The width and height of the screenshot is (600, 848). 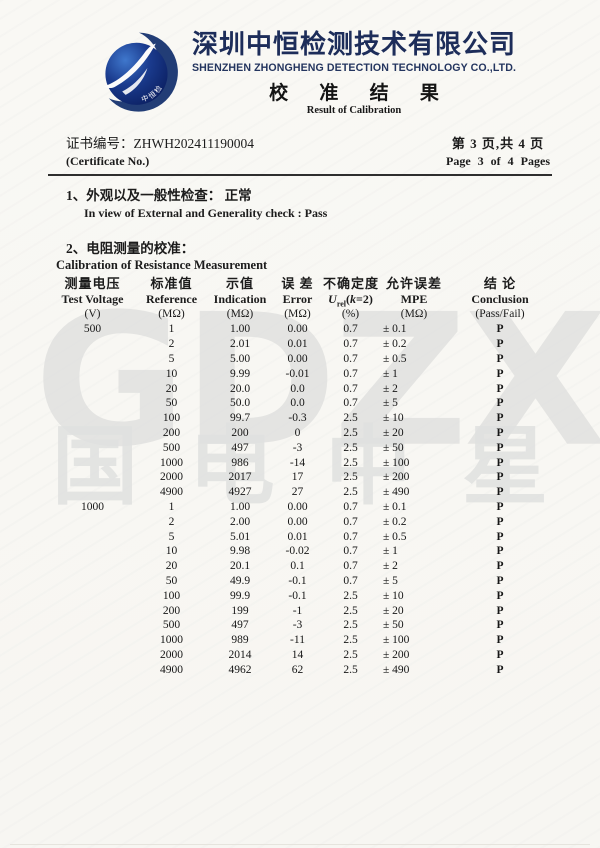 What do you see at coordinates (171, 625) in the screenshot?
I see `table-cell: 500` at bounding box center [171, 625].